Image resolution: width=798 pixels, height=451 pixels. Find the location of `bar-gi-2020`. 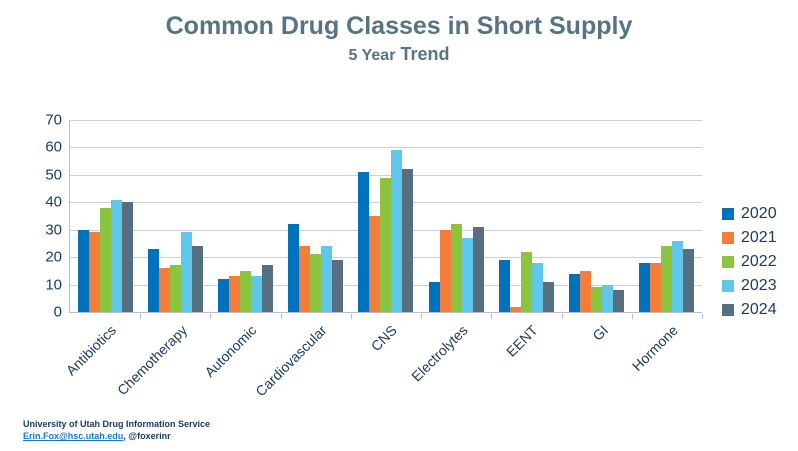

bar-gi-2020 is located at coordinates (575, 292).